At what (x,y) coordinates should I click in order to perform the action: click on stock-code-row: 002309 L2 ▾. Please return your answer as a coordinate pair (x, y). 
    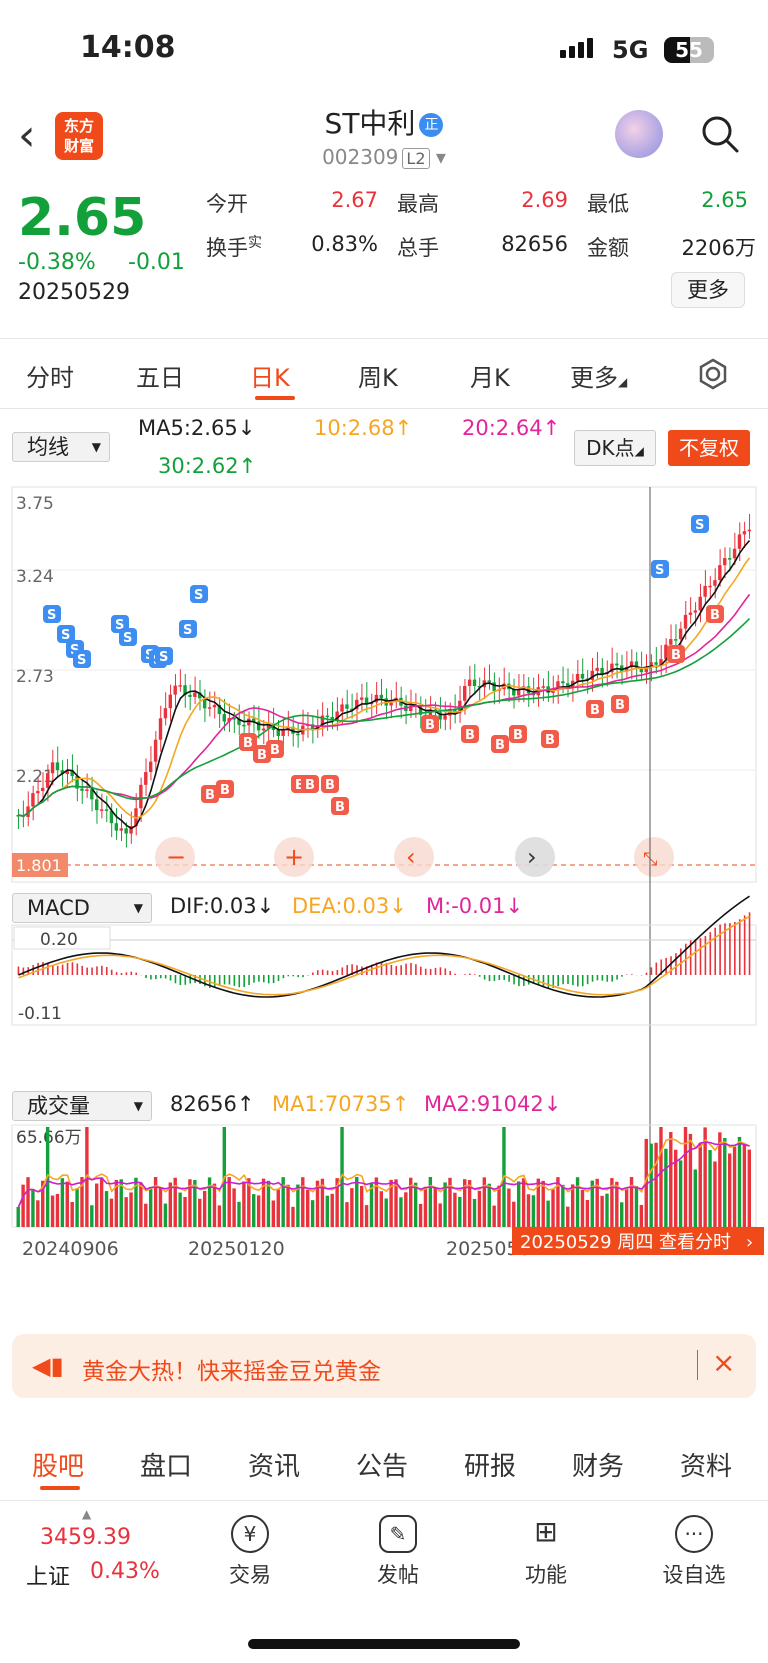
    Looking at the image, I should click on (384, 157).